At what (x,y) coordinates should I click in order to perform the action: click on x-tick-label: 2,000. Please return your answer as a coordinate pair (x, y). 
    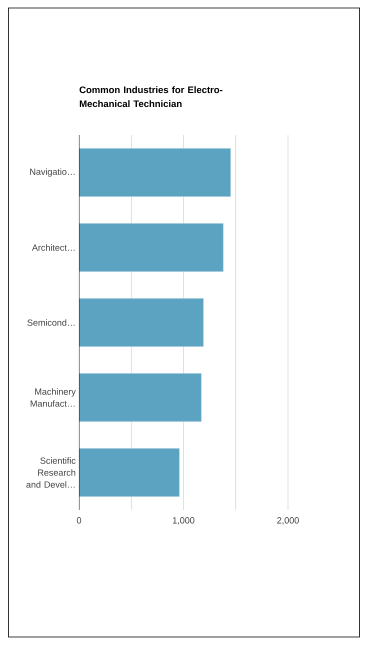
    Looking at the image, I should click on (288, 521).